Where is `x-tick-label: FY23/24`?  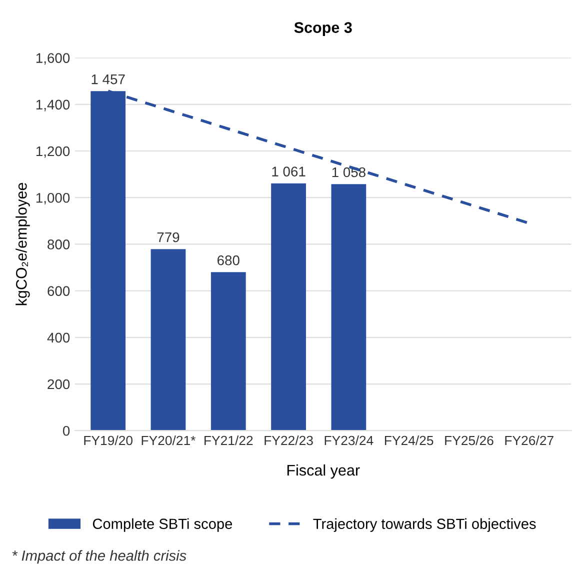
x-tick-label: FY23/24 is located at coordinates (349, 440).